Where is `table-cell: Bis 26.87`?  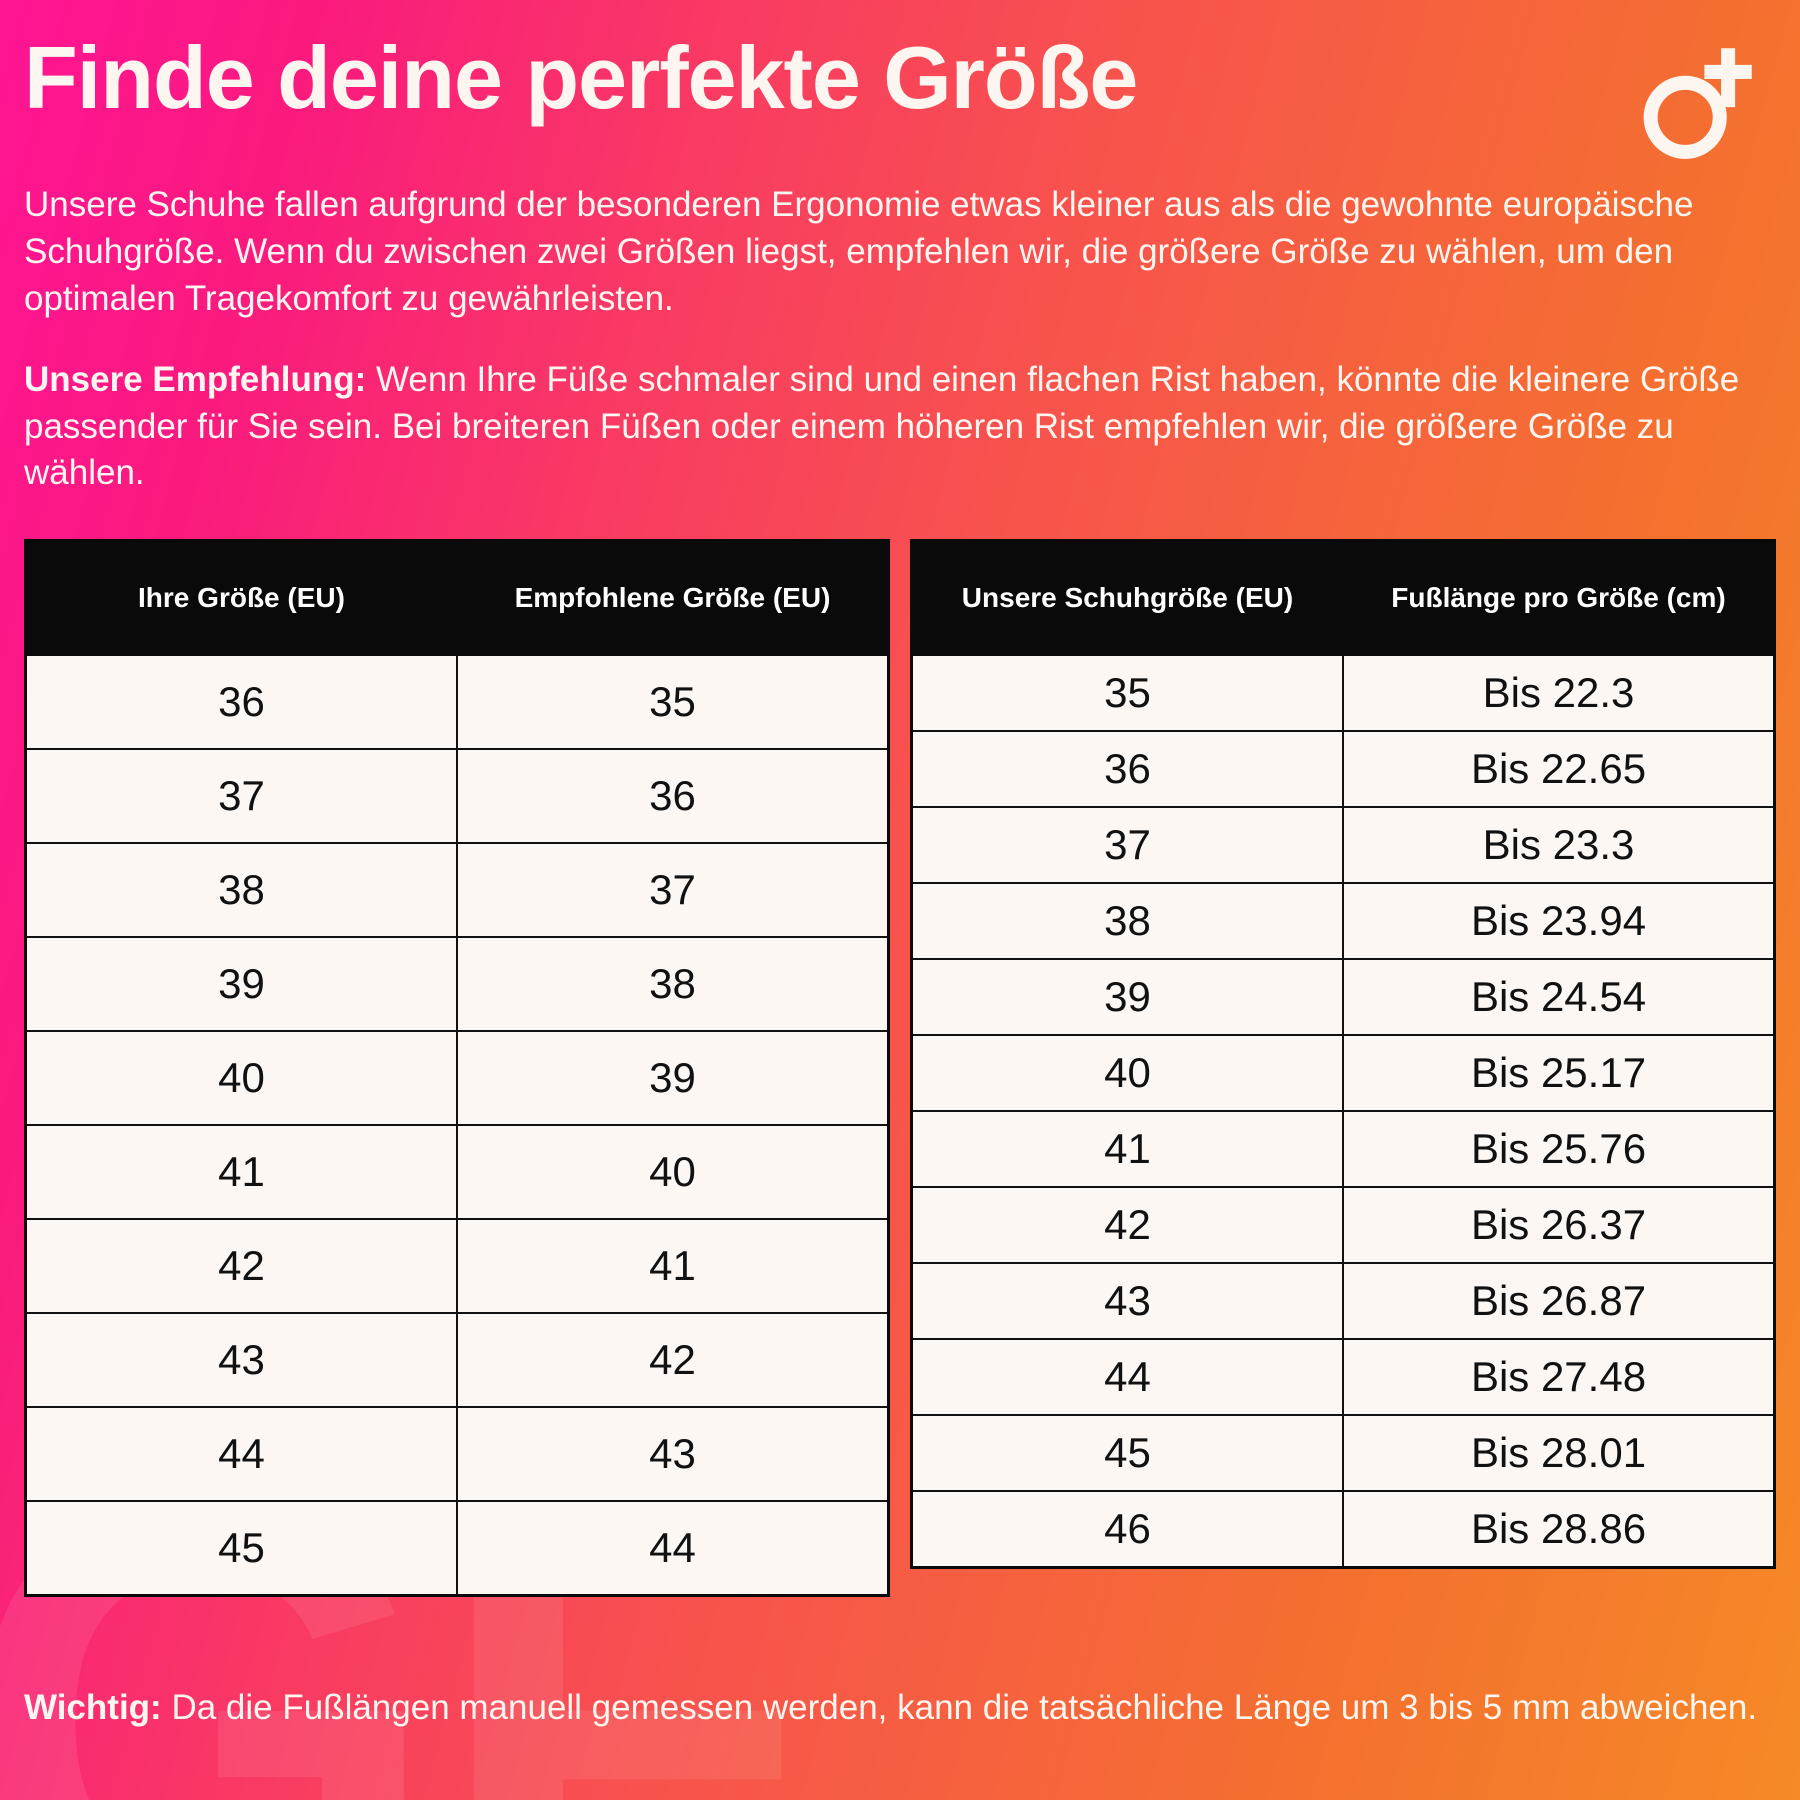
table-cell: Bis 26.87 is located at coordinates (1559, 1301).